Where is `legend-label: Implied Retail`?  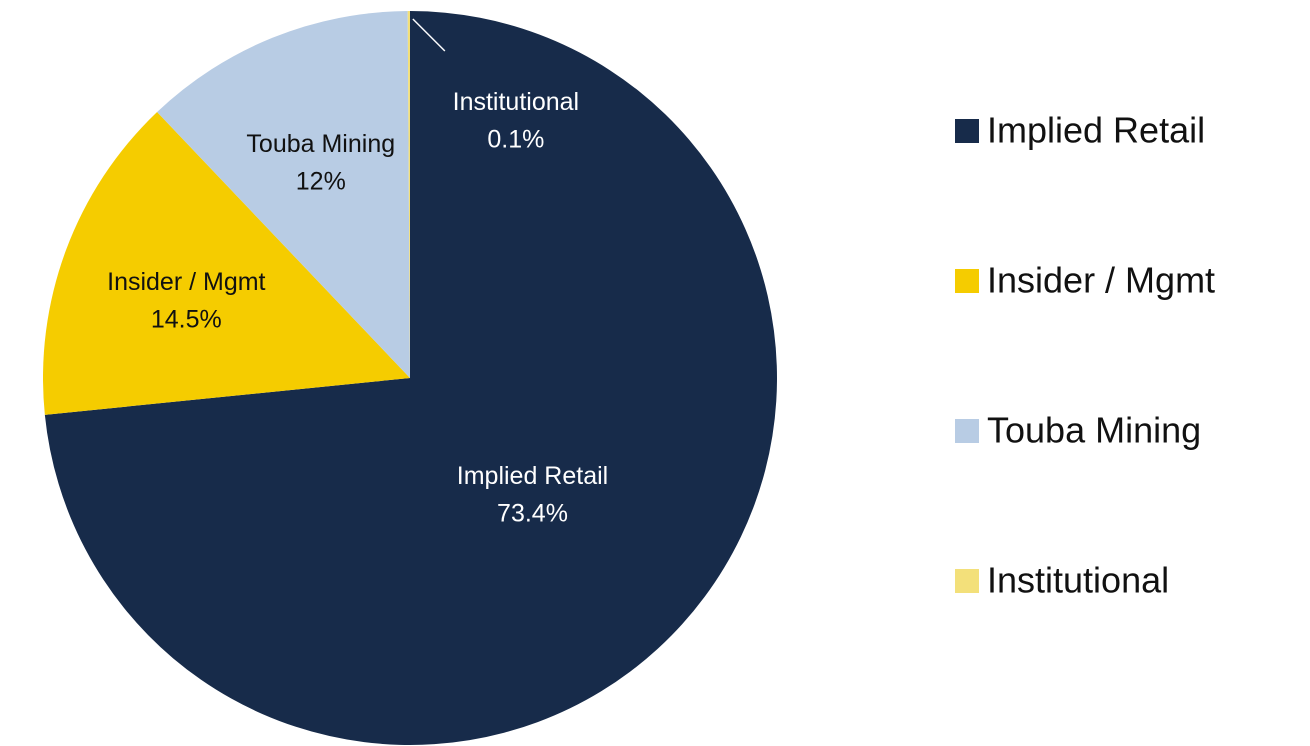
legend-label: Implied Retail is located at coordinates (1096, 130).